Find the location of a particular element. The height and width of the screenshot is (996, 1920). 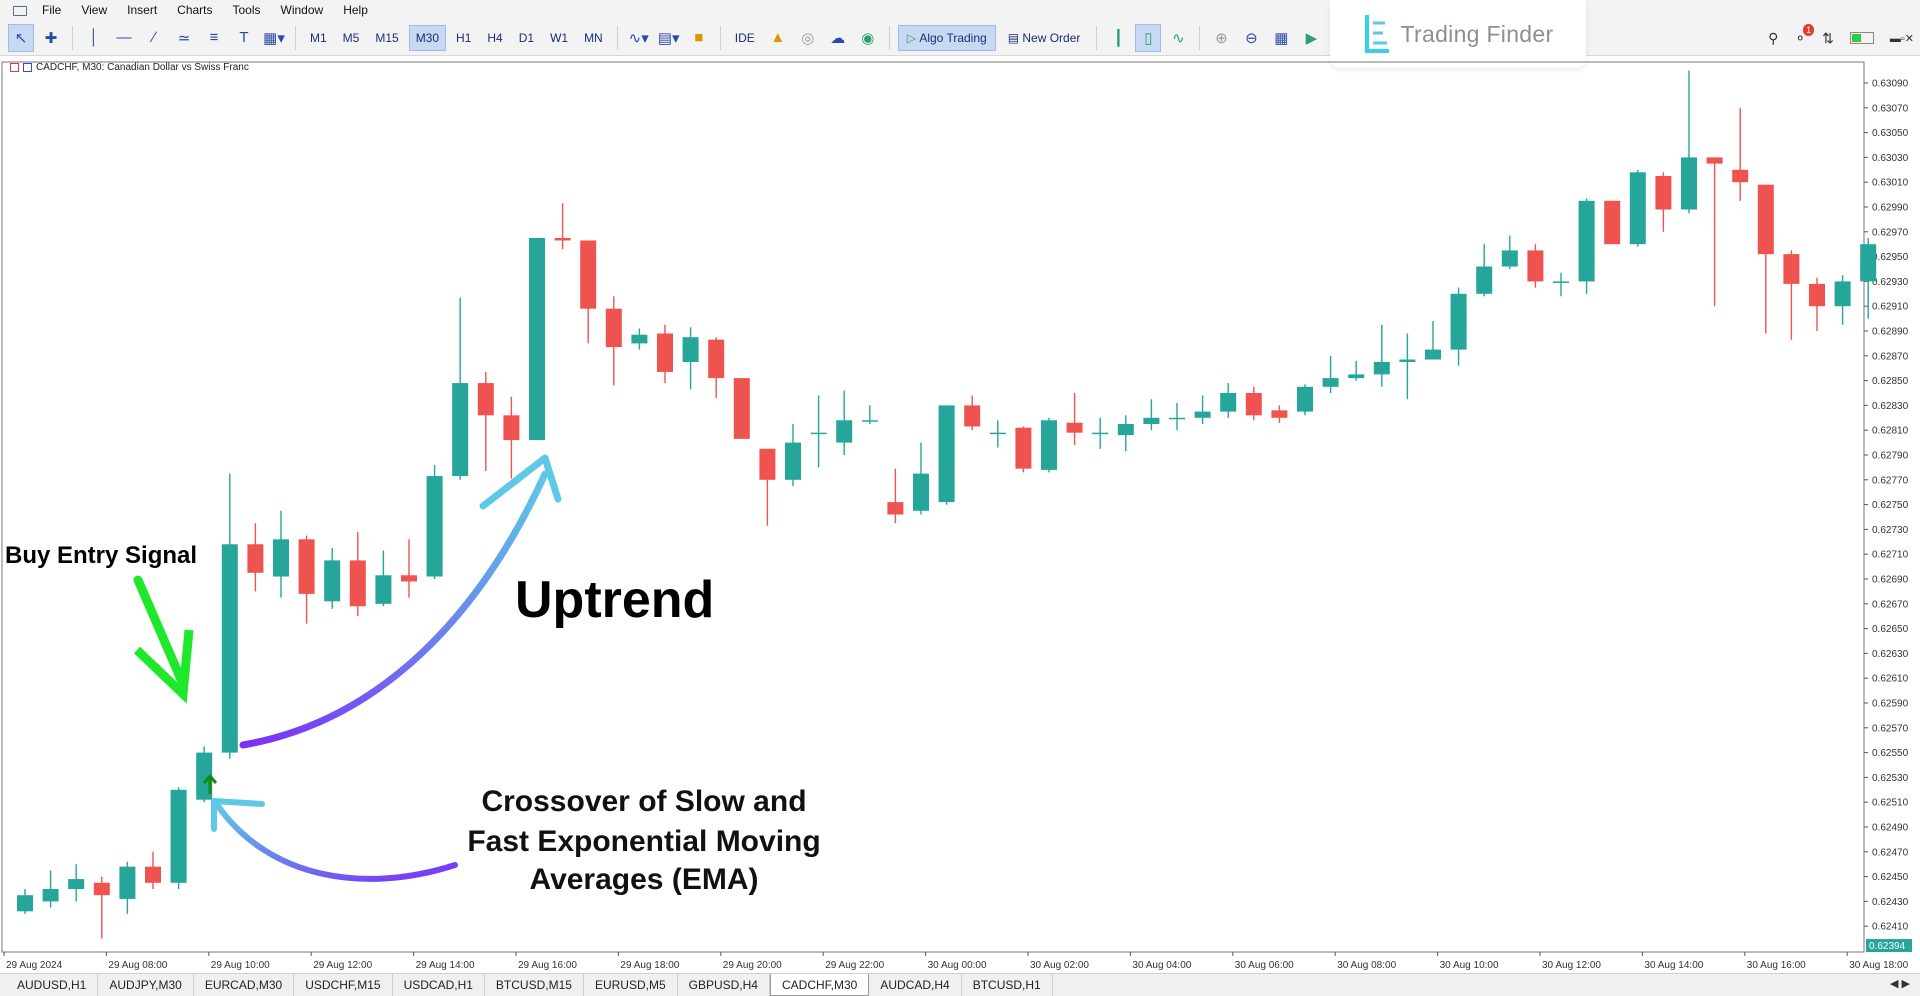

symbol-tab-eurcad-m30: EURCAD,M30 is located at coordinates (244, 985).